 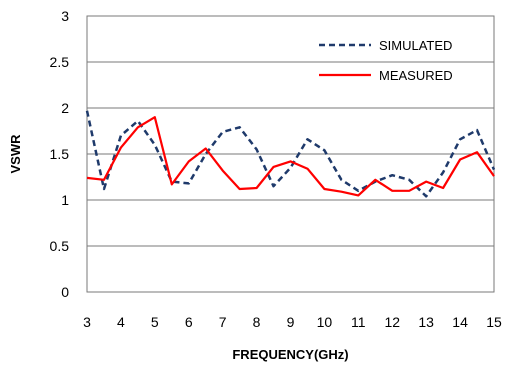 What do you see at coordinates (392, 322) in the screenshot?
I see `x-tick-label: 12` at bounding box center [392, 322].